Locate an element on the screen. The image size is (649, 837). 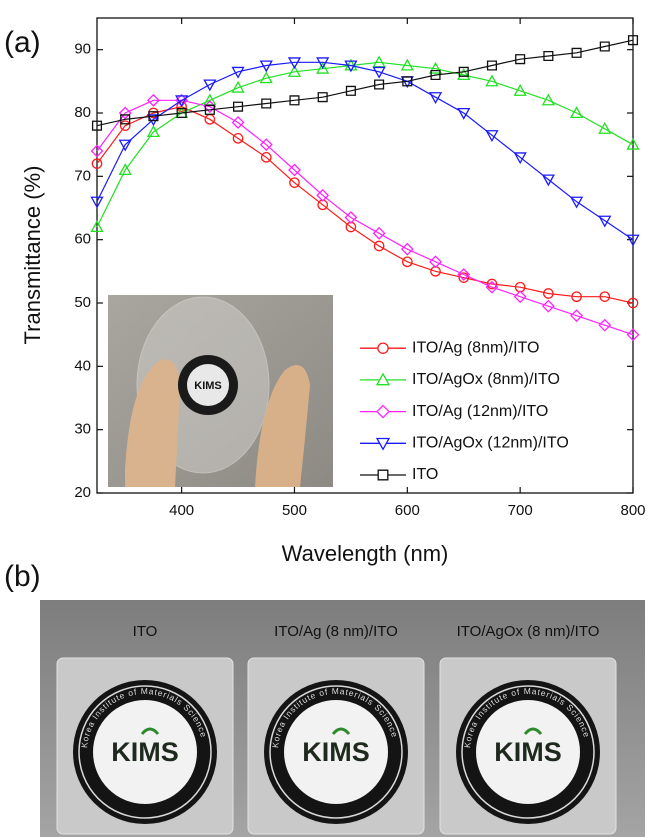
y-tick-label: 70 is located at coordinates (82, 175).